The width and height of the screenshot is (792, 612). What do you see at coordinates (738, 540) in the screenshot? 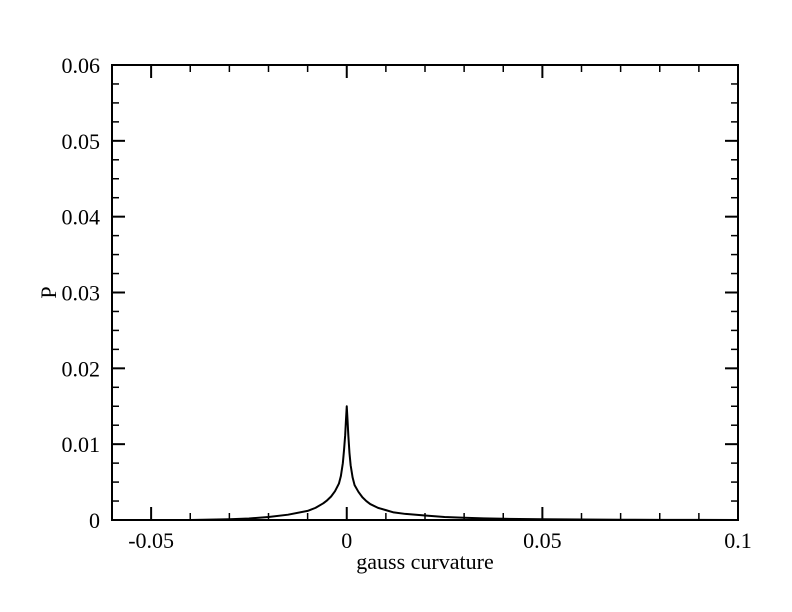
I see `x-tick-label: 0.1` at bounding box center [738, 540].